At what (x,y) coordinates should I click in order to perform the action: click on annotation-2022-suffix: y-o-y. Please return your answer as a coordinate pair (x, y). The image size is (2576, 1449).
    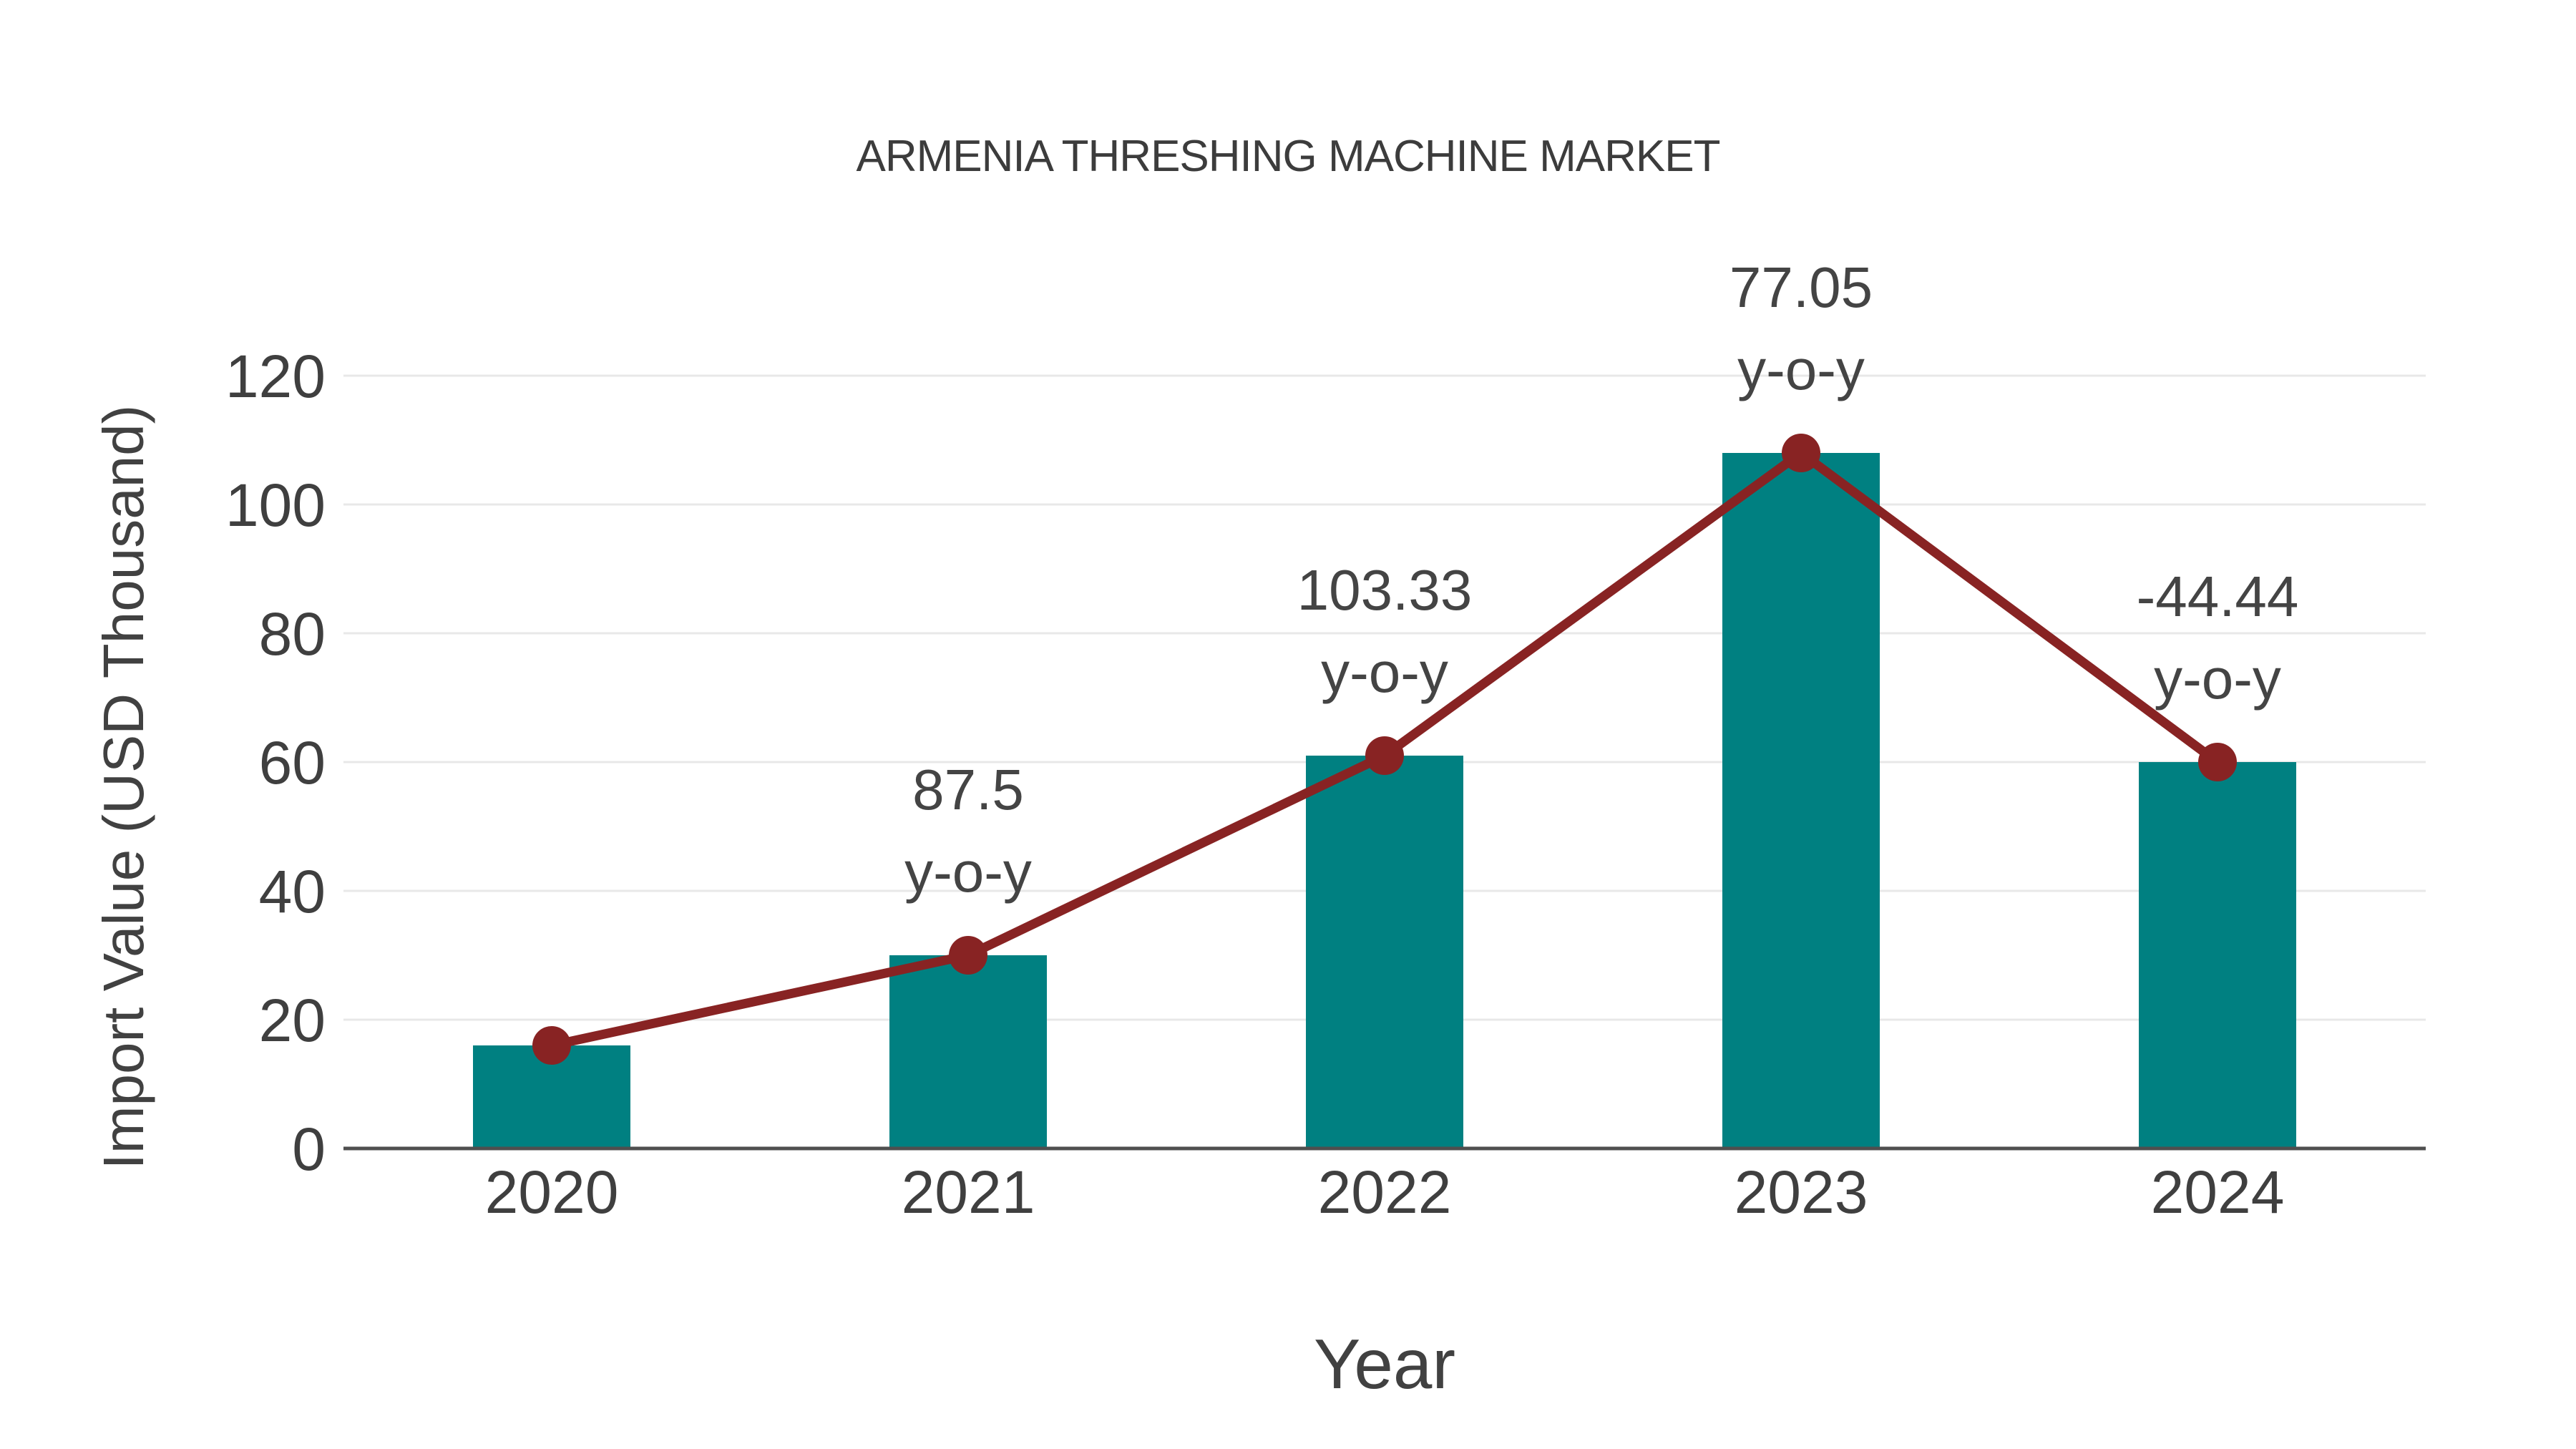
    Looking at the image, I should click on (1384, 672).